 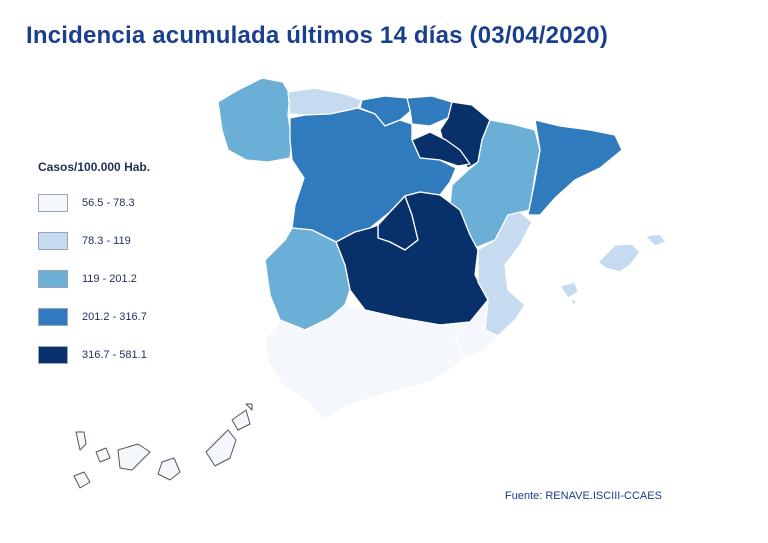 I want to click on legend-label: 119 - 201.2, so click(x=109, y=279).